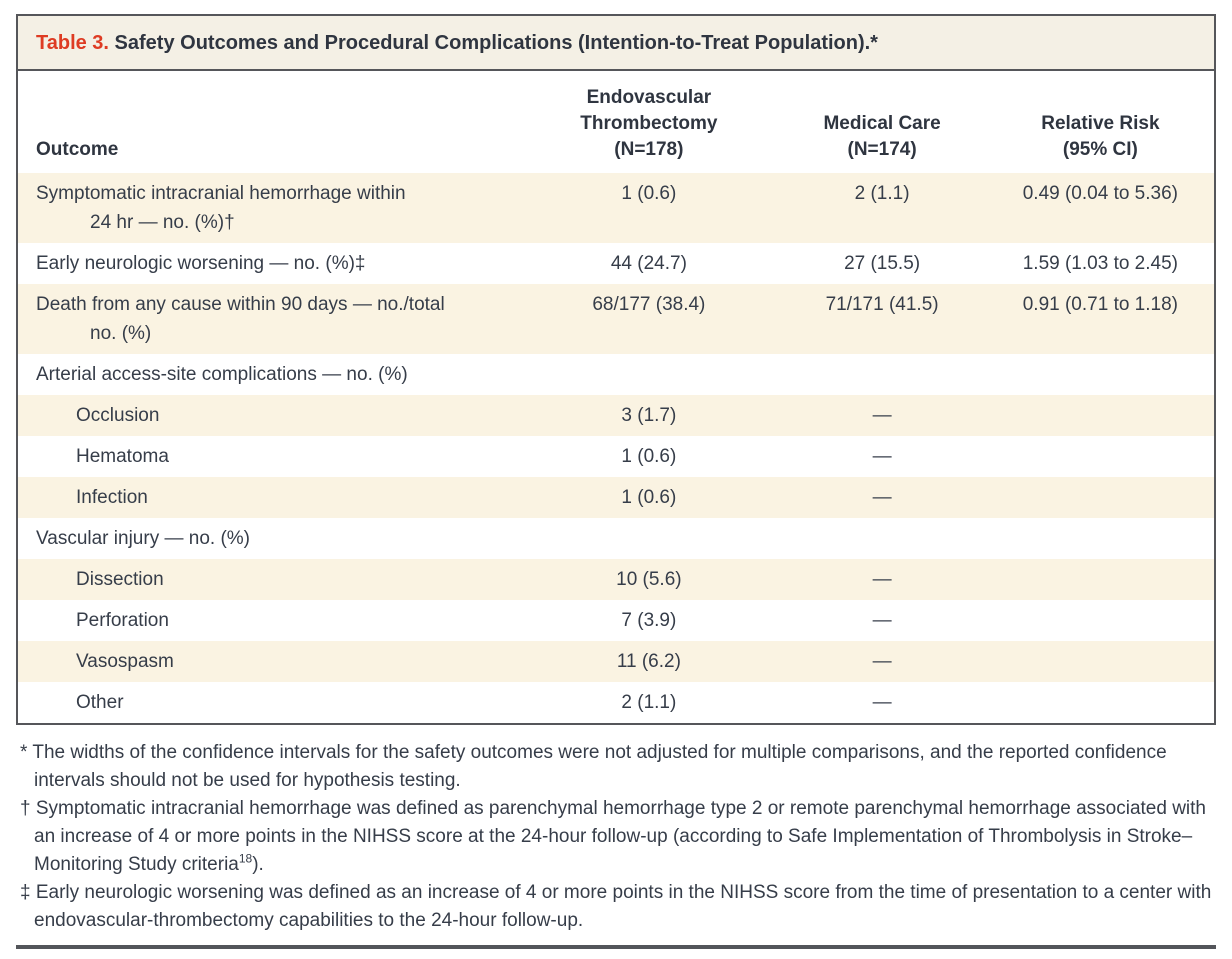 This screenshot has width=1232, height=959. I want to click on table-row-infection: Infection 1 (0.6) —, so click(616, 497).